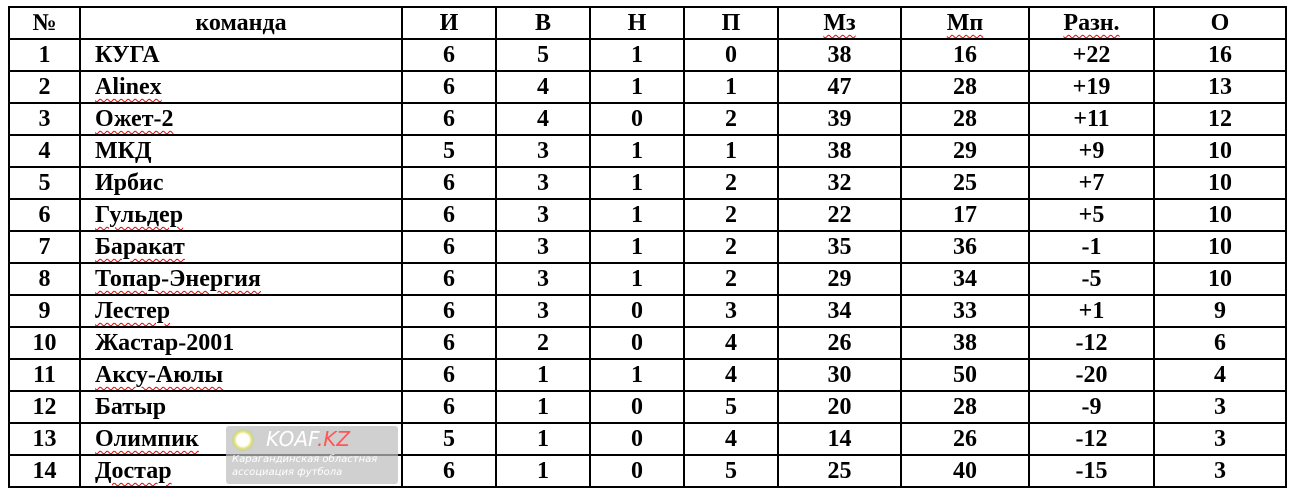 The image size is (1292, 494). I want to click on column-header: Разн., so click(1091, 23).